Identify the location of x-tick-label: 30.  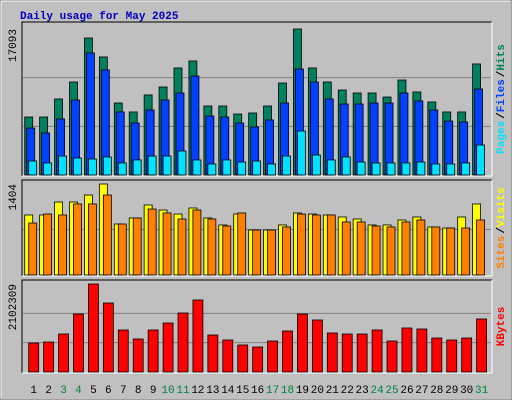
(466, 391).